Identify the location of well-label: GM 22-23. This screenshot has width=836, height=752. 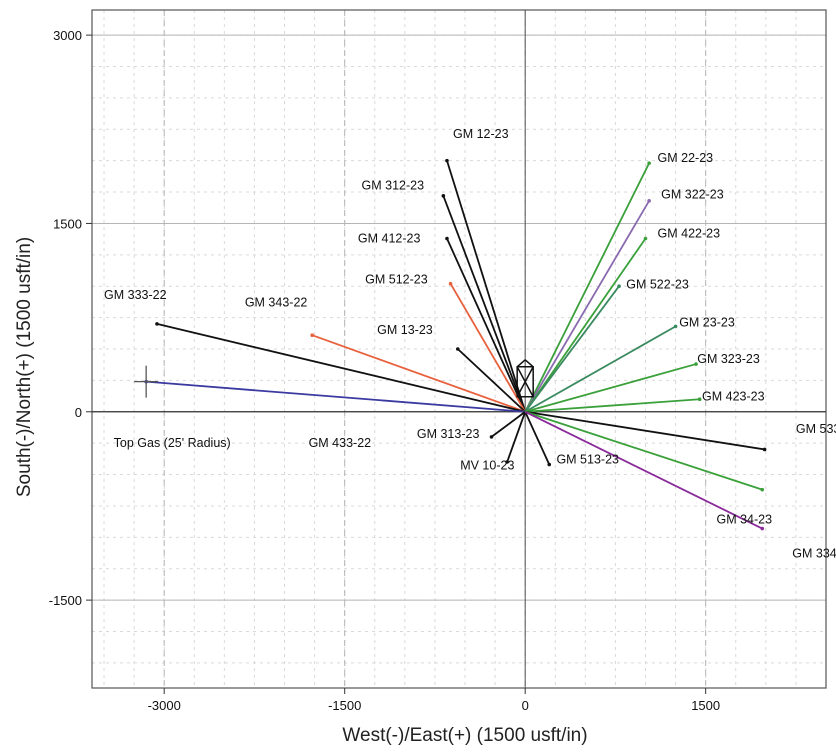
(686, 158).